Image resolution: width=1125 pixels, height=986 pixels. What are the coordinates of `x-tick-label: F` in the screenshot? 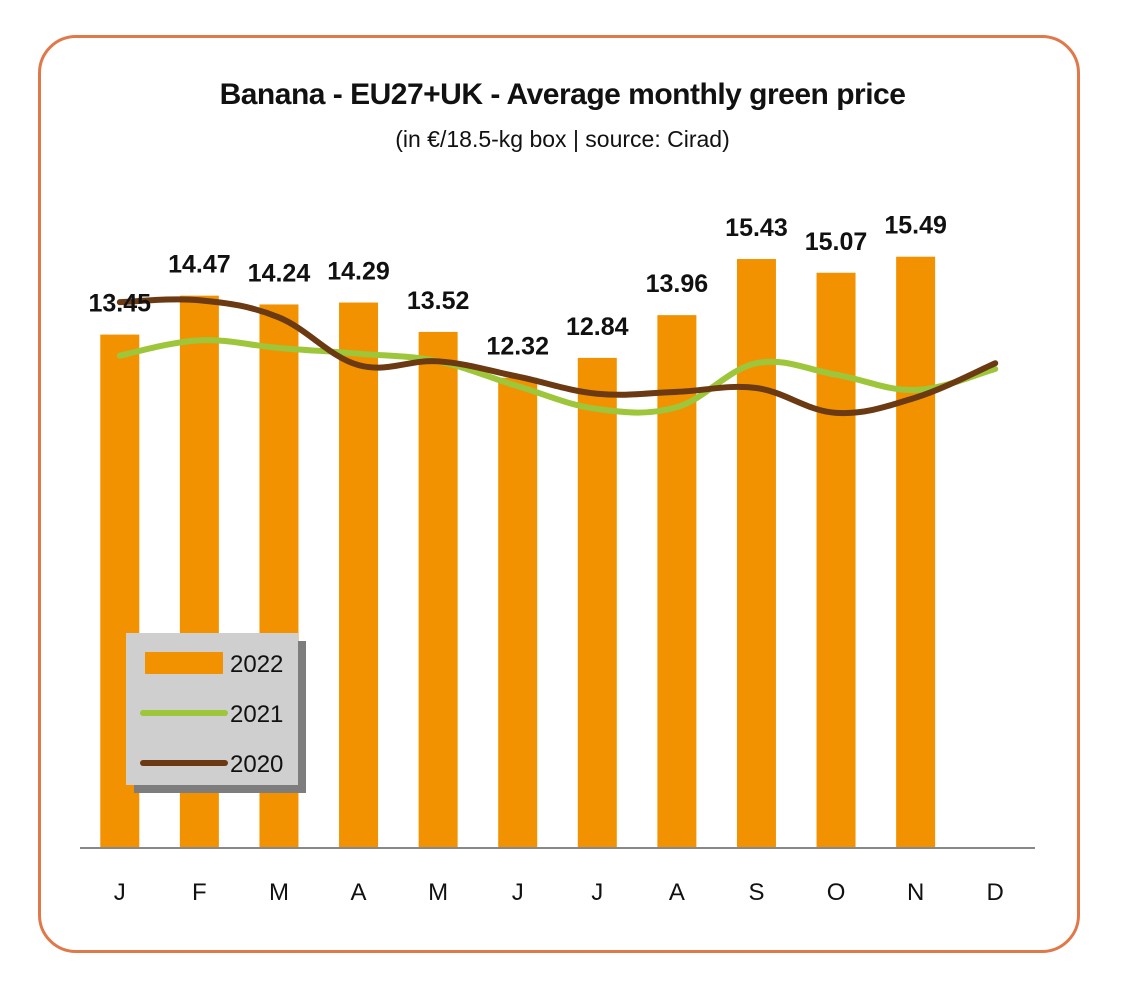 It's located at (199, 892).